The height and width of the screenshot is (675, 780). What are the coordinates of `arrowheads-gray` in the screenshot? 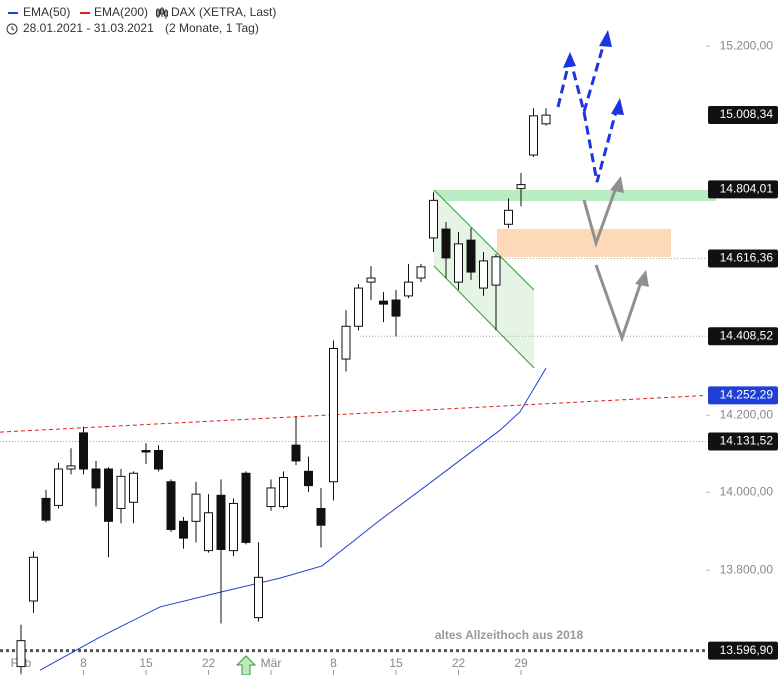 It's located at (629, 231).